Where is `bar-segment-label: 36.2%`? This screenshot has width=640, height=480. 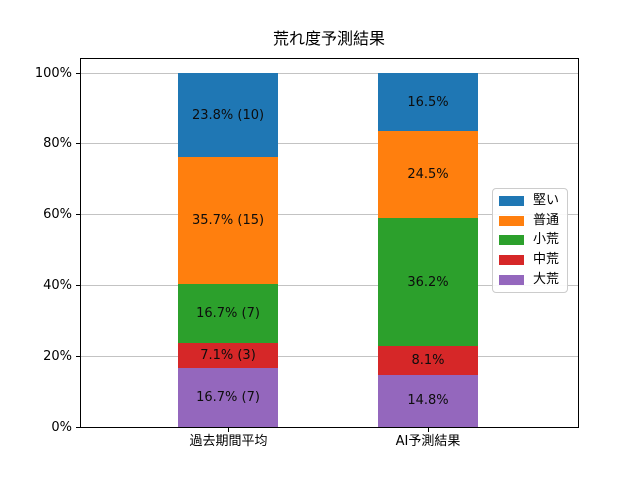
bar-segment-label: 36.2% is located at coordinates (428, 282).